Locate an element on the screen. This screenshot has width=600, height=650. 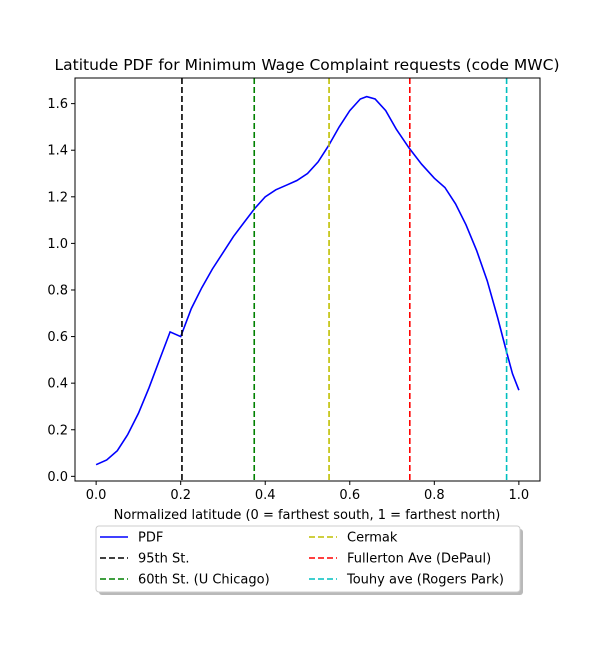
legend-label: Touhy ave (Rogers Park) is located at coordinates (425, 580).